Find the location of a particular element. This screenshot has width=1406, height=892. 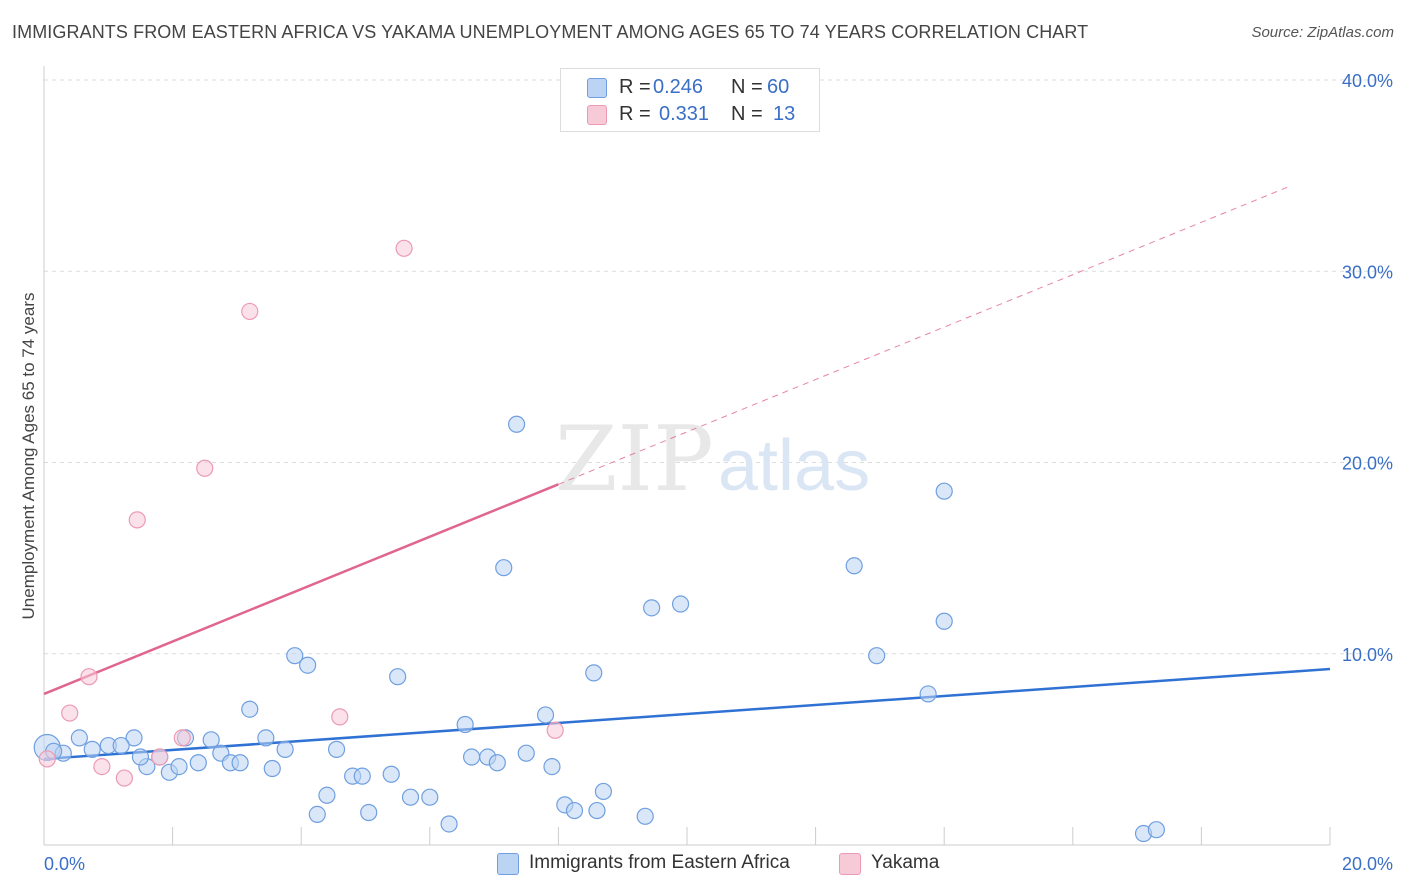

watermark: ZIP atlas is located at coordinates (712, 459).